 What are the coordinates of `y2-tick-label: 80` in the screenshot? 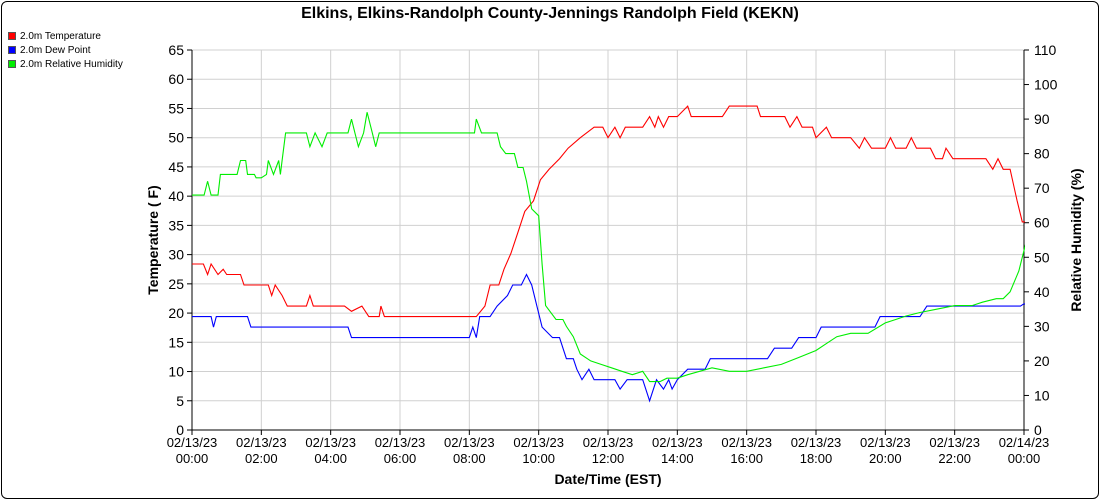 It's located at (1042, 154).